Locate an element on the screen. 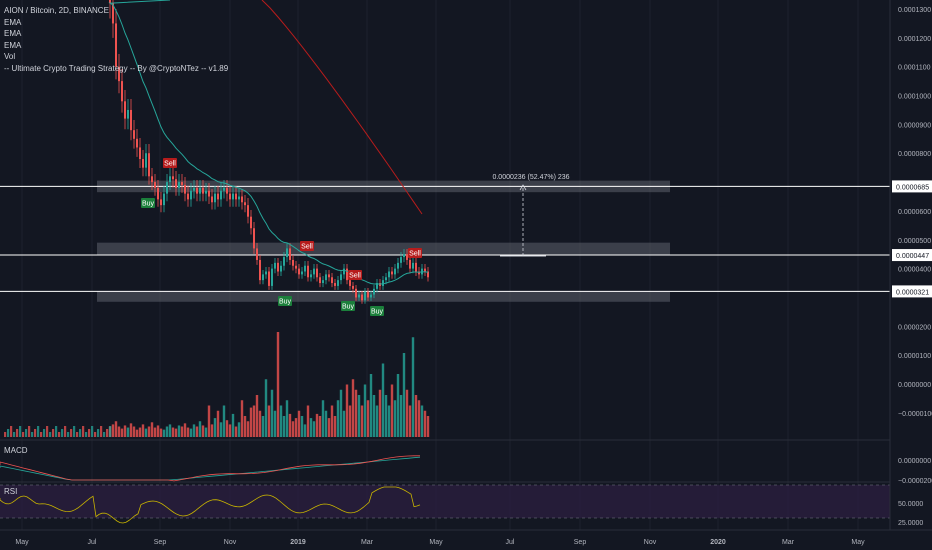 The width and height of the screenshot is (932, 550). price-tick: 0.0001100 is located at coordinates (914, 68).